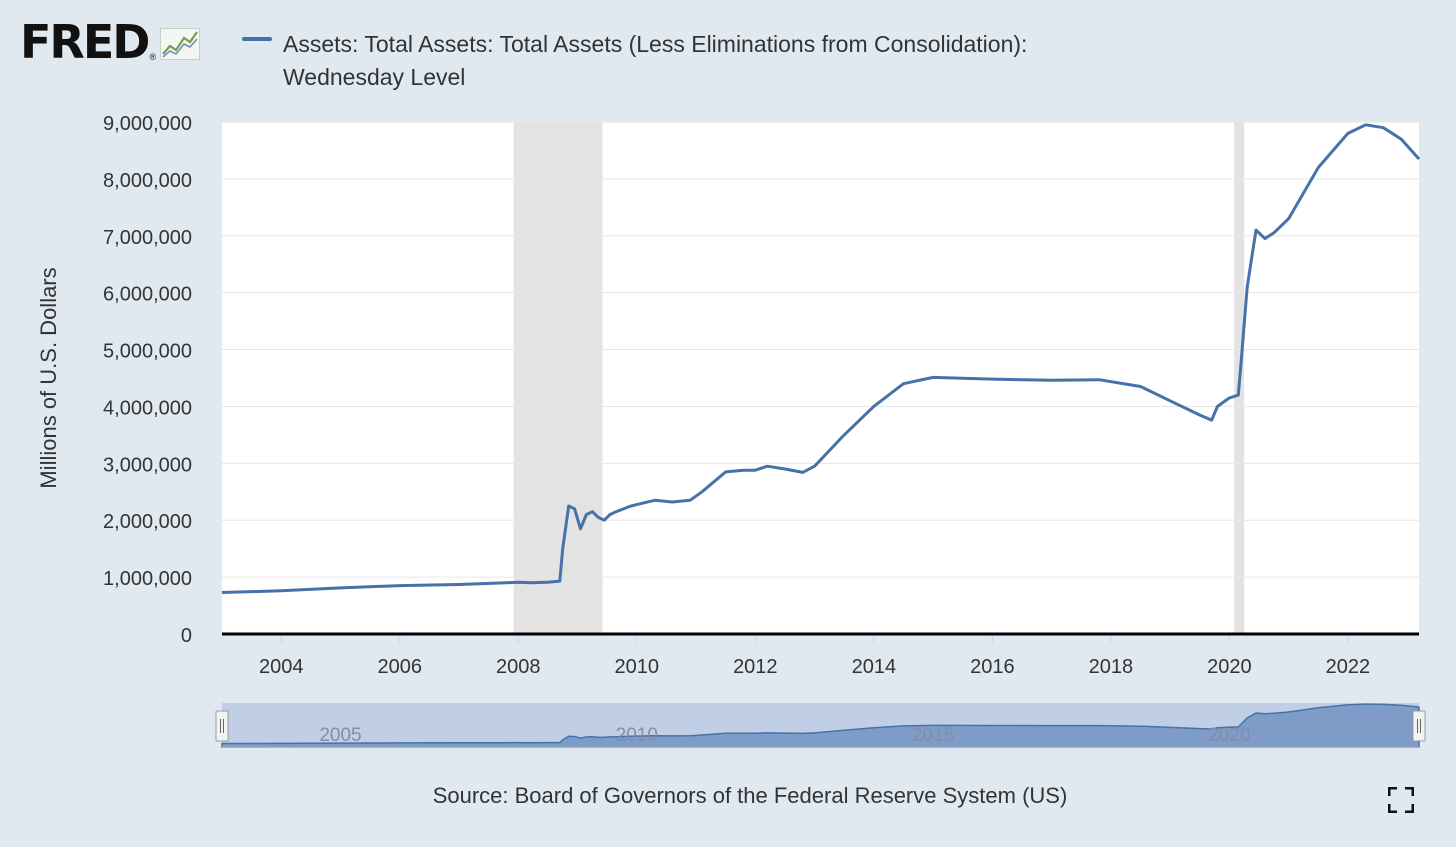  What do you see at coordinates (518, 667) in the screenshot?
I see `x-tick-label: 2008` at bounding box center [518, 667].